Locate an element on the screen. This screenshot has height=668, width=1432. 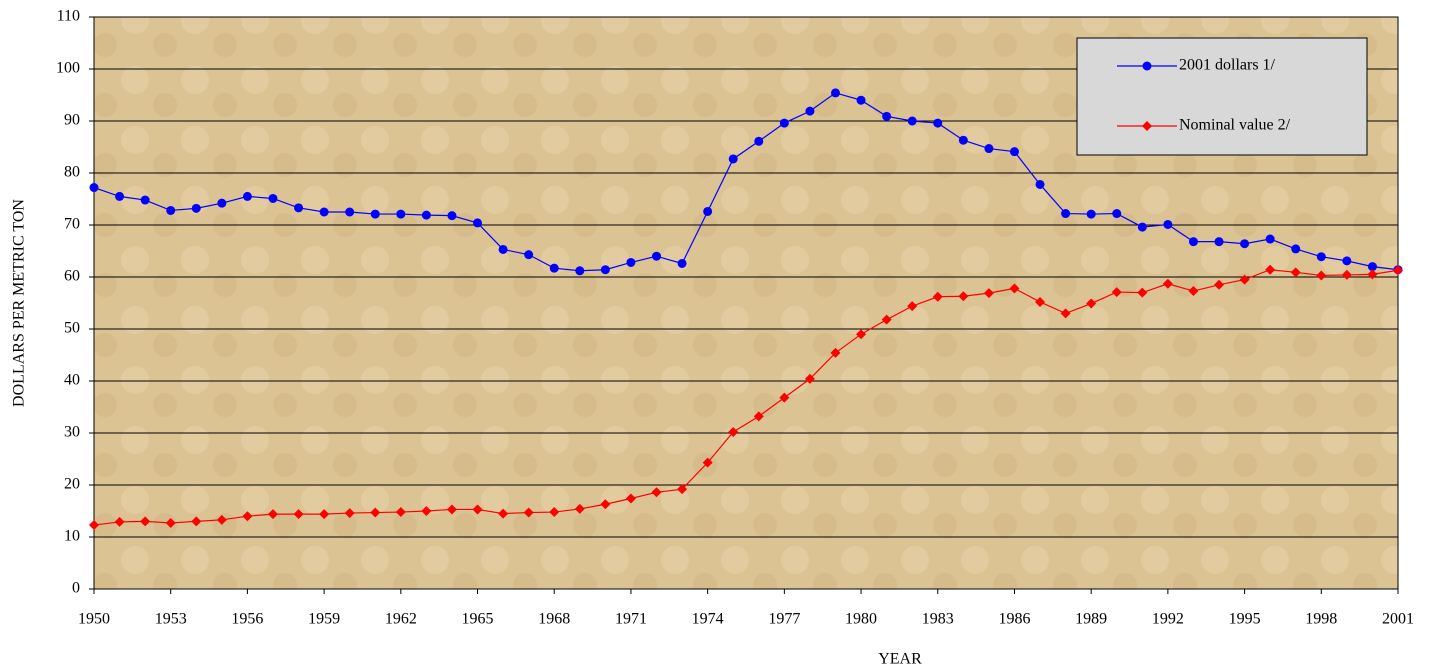
y-tick-label: 50 is located at coordinates (72, 328).